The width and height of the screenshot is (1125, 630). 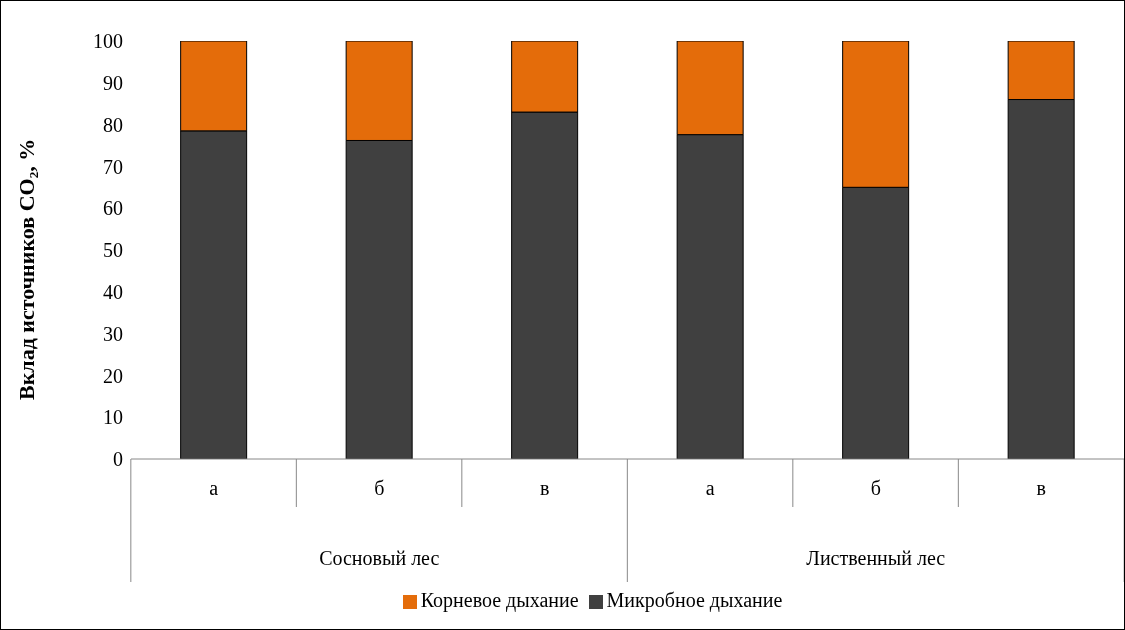 What do you see at coordinates (876, 558) in the screenshot?
I see `text: Лиственный лес` at bounding box center [876, 558].